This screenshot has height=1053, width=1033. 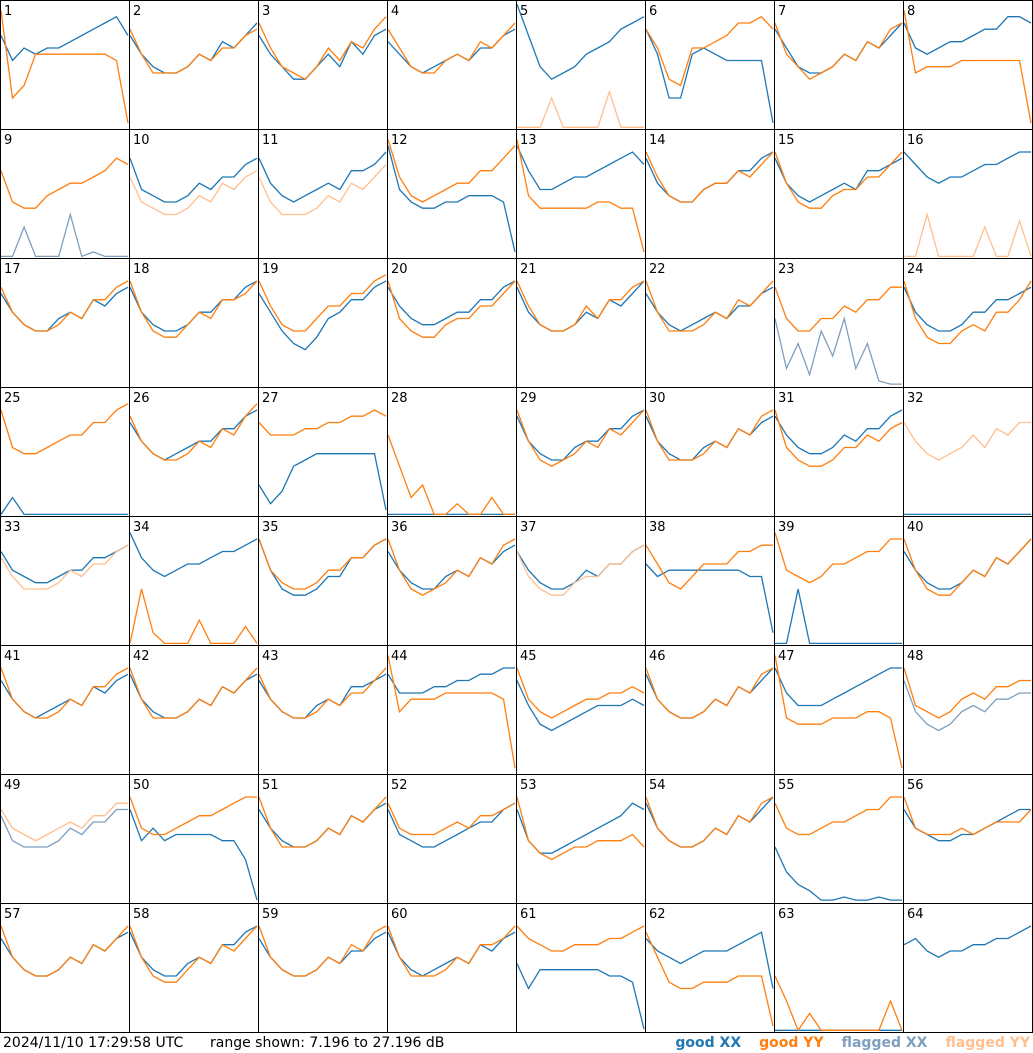 I want to click on panel-title: 47, so click(x=786, y=656).